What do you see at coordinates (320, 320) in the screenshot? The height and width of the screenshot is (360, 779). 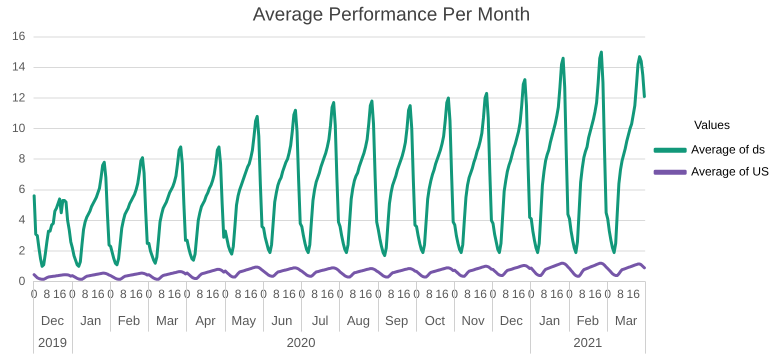 I see `text: Jul` at bounding box center [320, 320].